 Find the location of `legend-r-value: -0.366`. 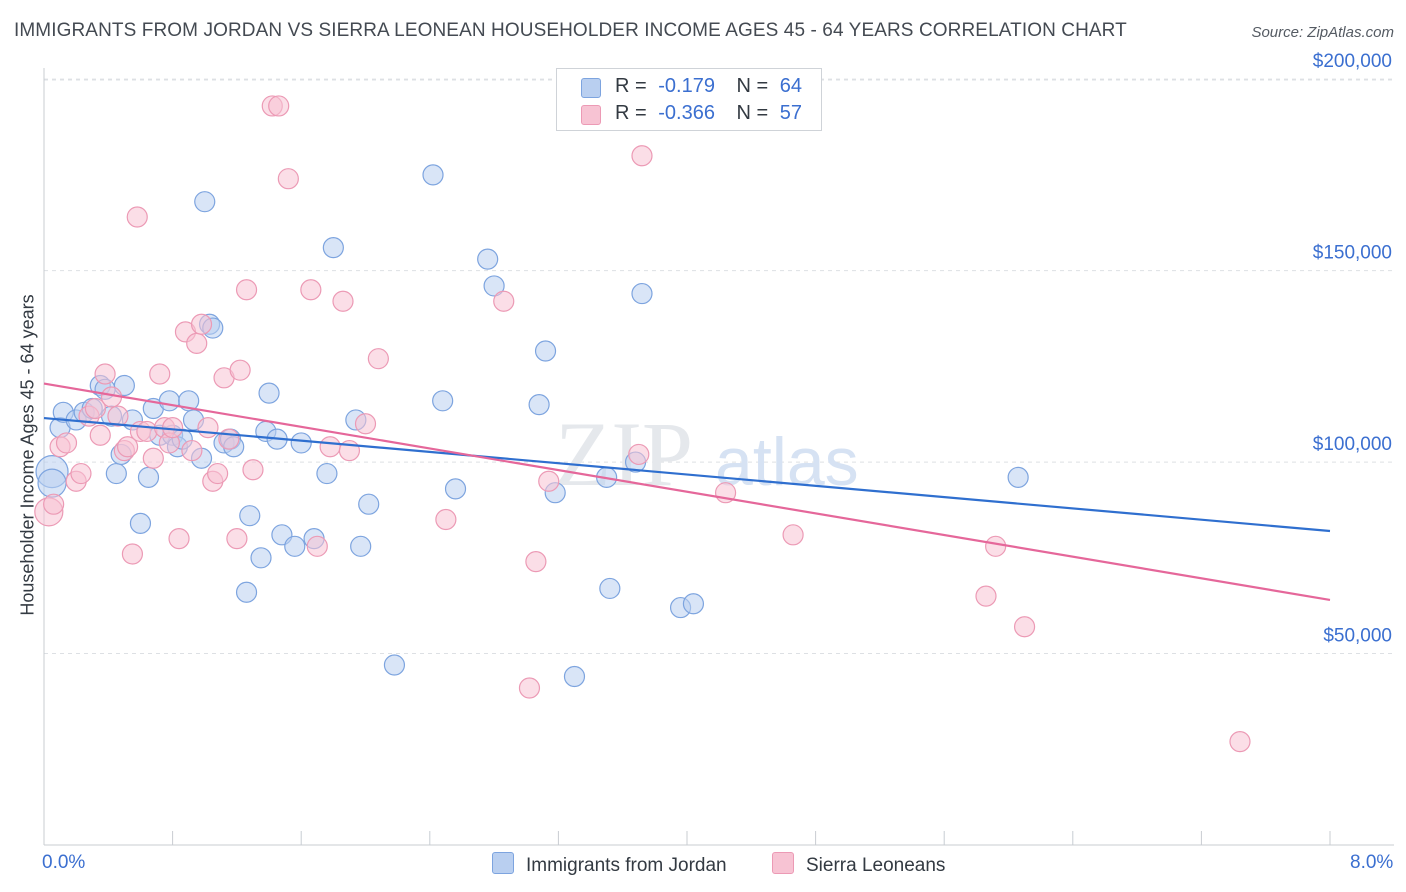

legend-r-value: -0.366 is located at coordinates (686, 113).